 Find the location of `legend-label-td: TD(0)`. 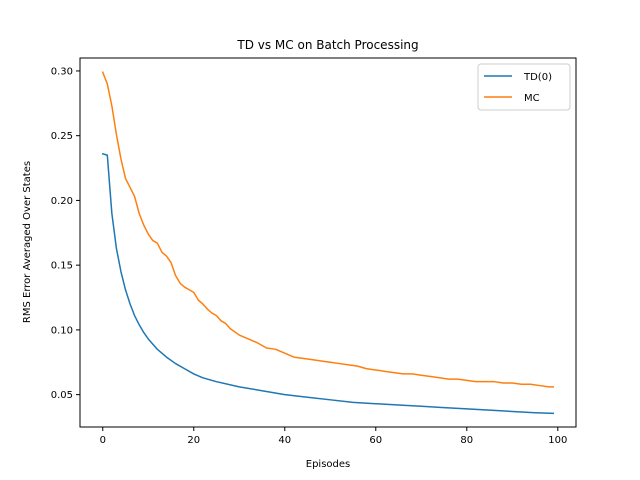

legend-label-td: TD(0) is located at coordinates (537, 77).